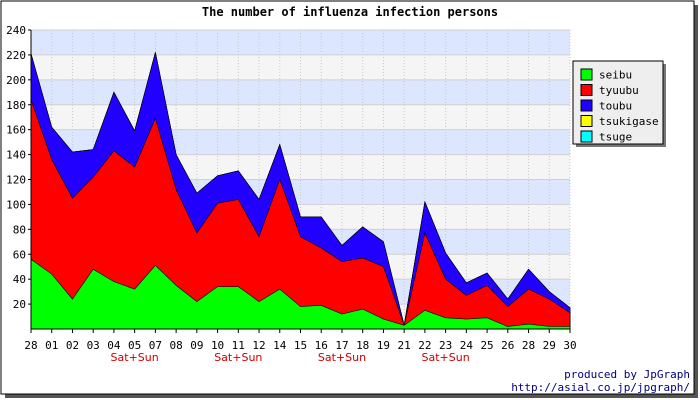 This screenshot has width=700, height=400. What do you see at coordinates (615, 75) in the screenshot?
I see `legend-label-seibu: seibu` at bounding box center [615, 75].